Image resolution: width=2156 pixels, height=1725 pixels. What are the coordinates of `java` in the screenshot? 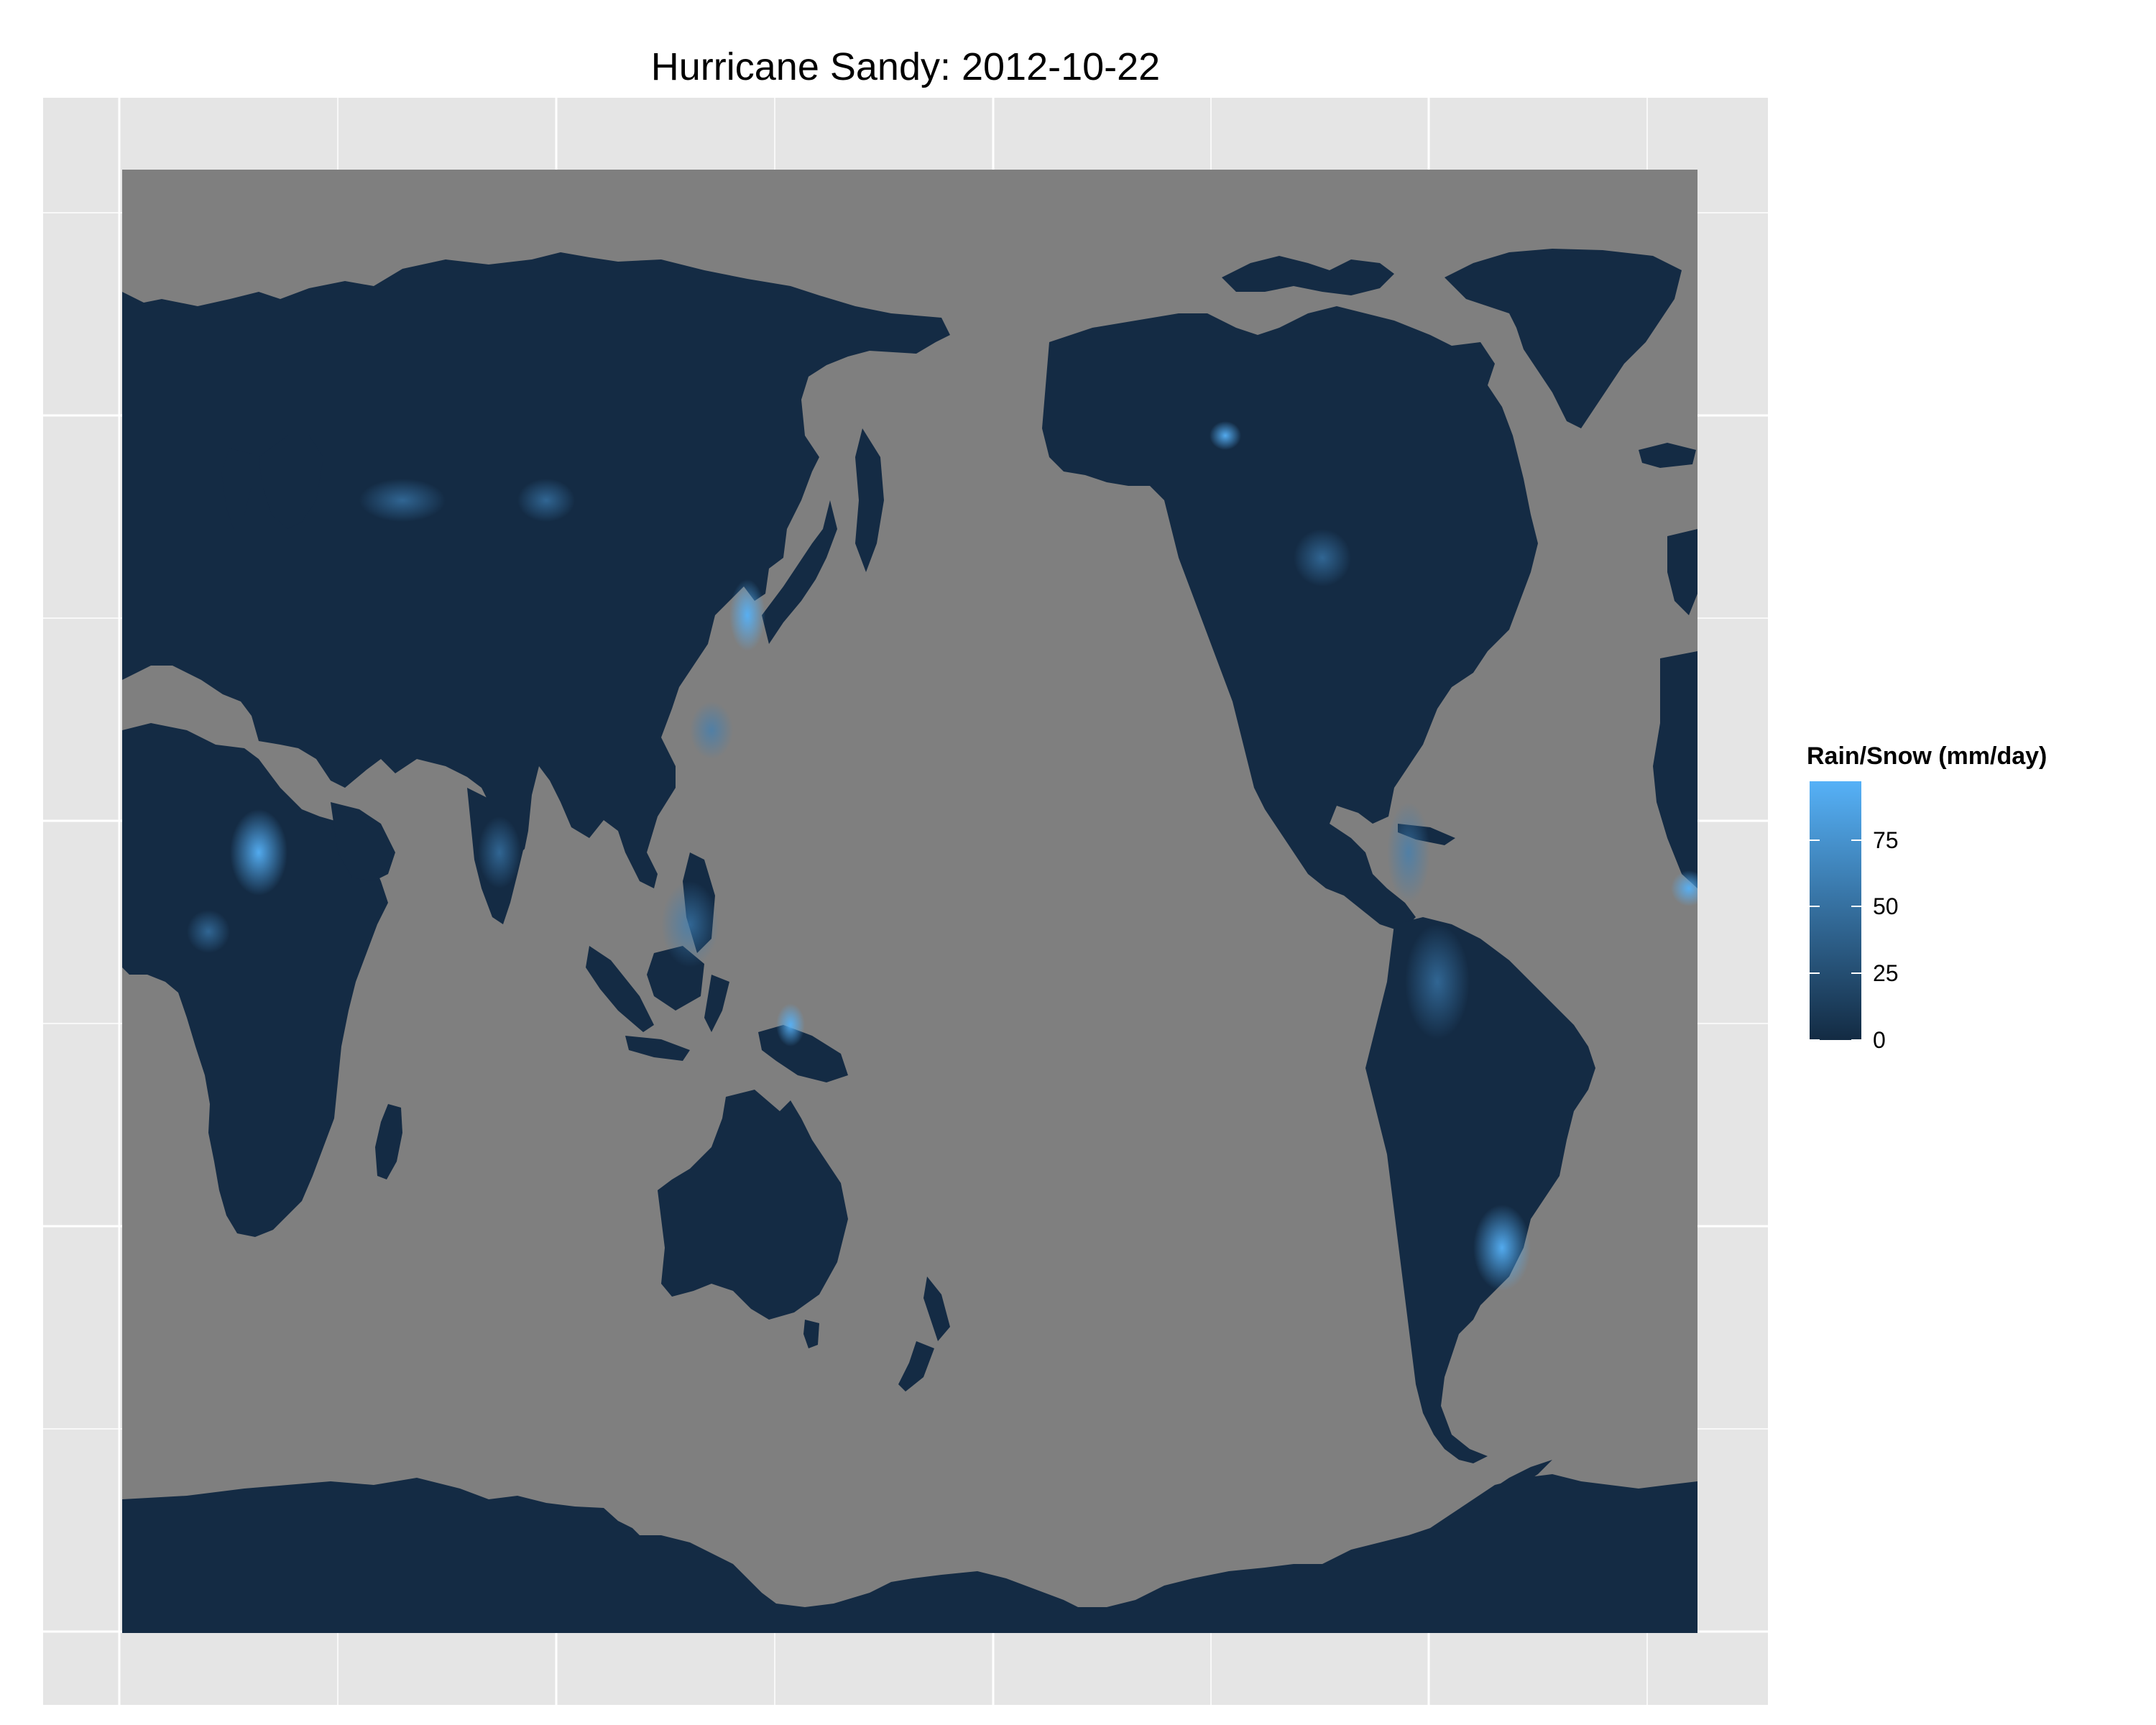 It's located at (658, 1048).